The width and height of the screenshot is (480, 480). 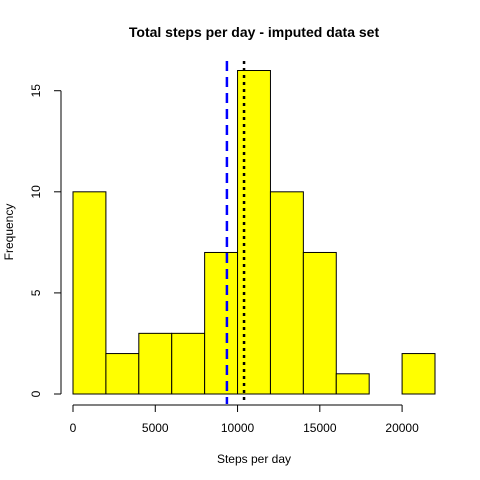 What do you see at coordinates (155, 428) in the screenshot?
I see `x-tick-label: 5000` at bounding box center [155, 428].